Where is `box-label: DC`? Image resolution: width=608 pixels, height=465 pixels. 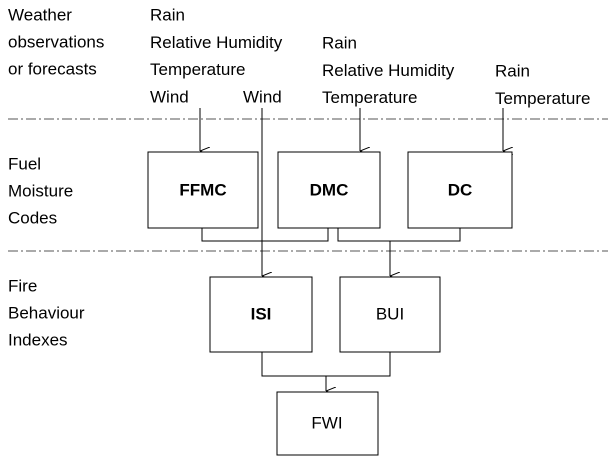
box-label: DC is located at coordinates (460, 189).